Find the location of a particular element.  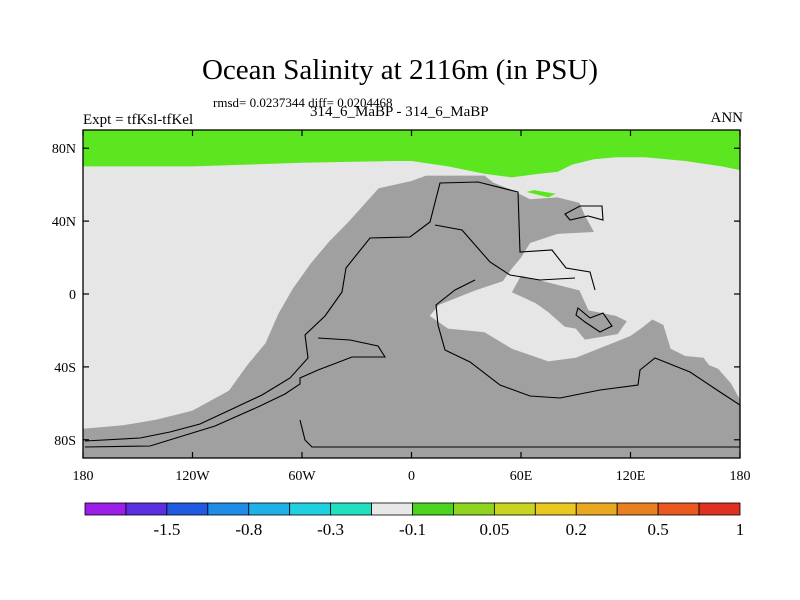

period-comparison: 314_6_MaBP - 314_6_MaBP is located at coordinates (399, 112).